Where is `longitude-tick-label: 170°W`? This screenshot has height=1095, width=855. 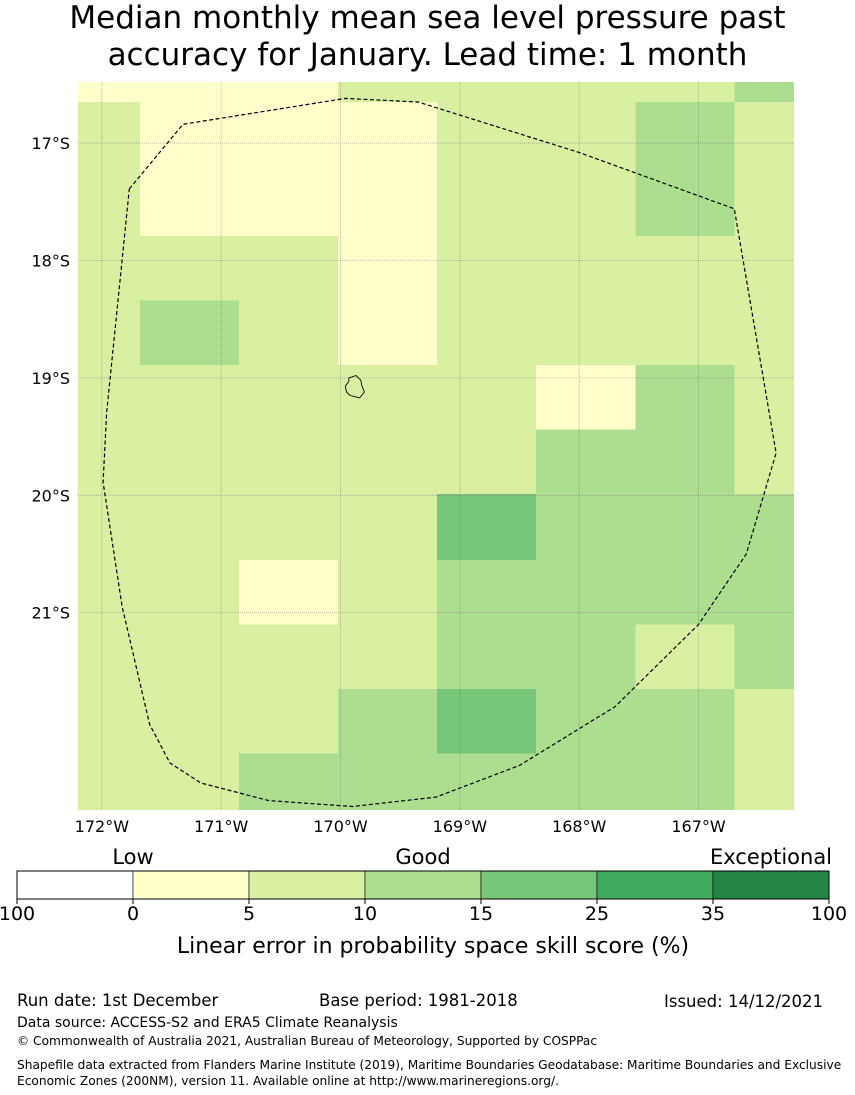 longitude-tick-label: 170°W is located at coordinates (340, 826).